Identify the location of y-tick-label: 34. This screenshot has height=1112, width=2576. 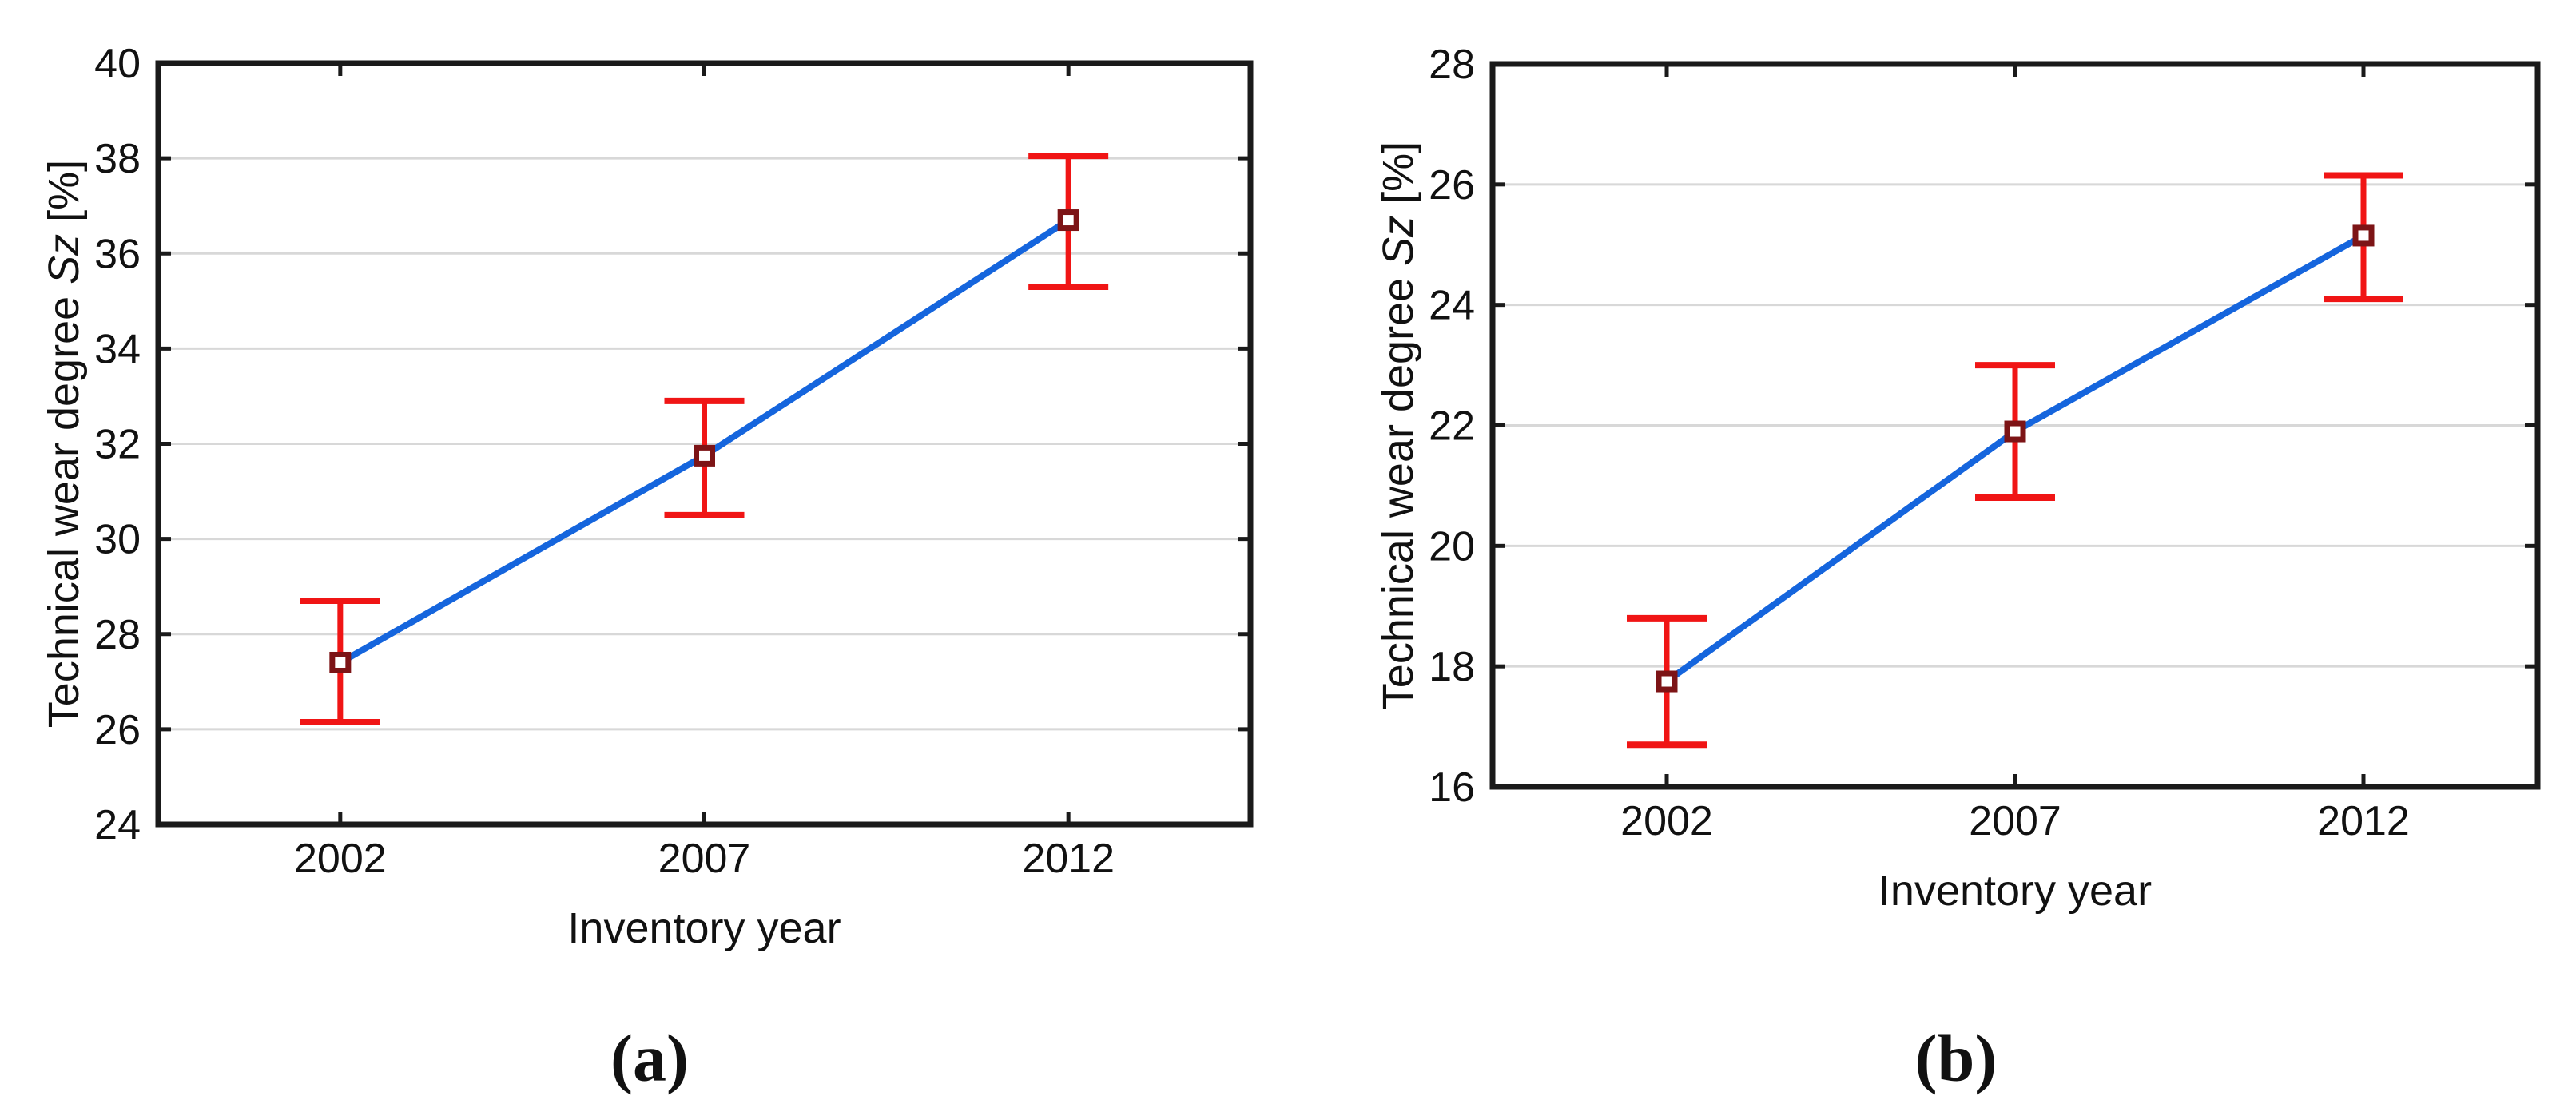
(117, 349).